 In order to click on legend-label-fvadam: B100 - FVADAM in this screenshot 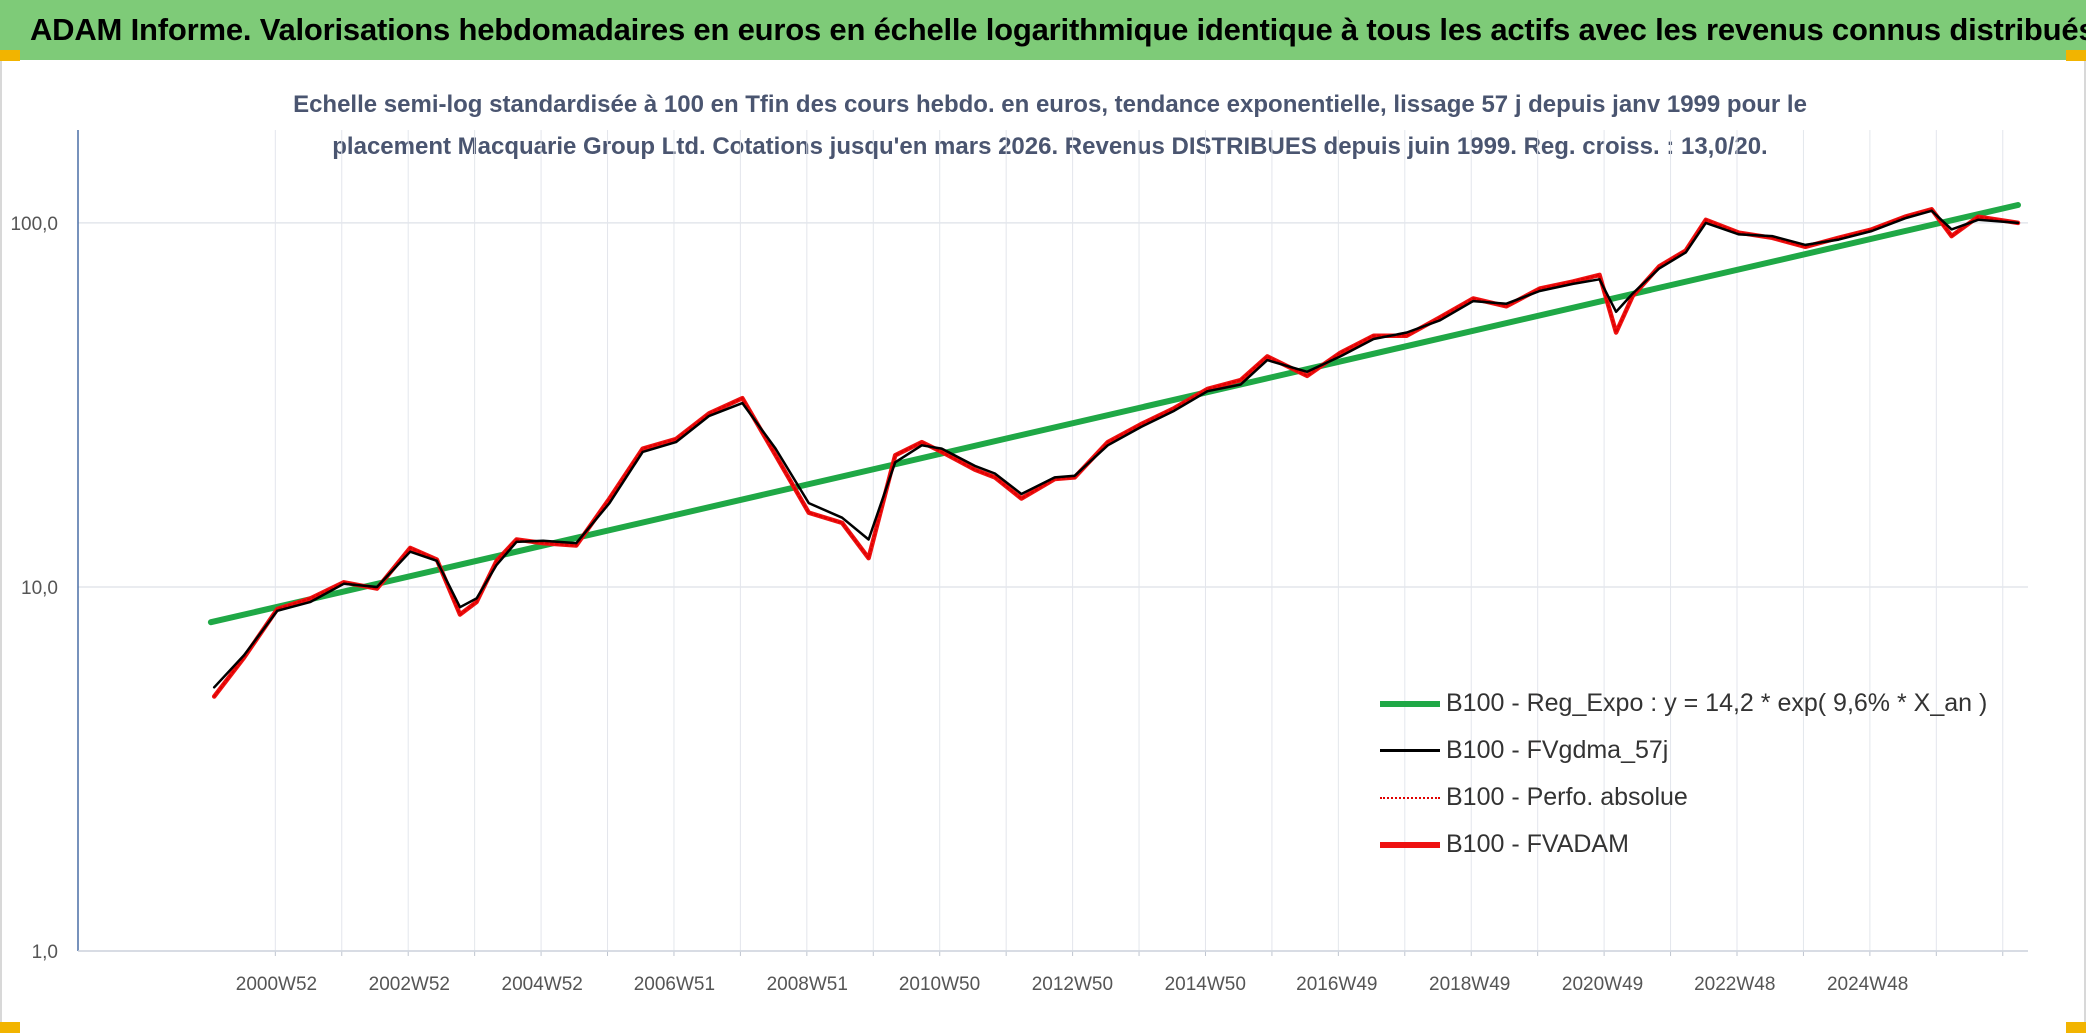, I will do `click(1537, 844)`.